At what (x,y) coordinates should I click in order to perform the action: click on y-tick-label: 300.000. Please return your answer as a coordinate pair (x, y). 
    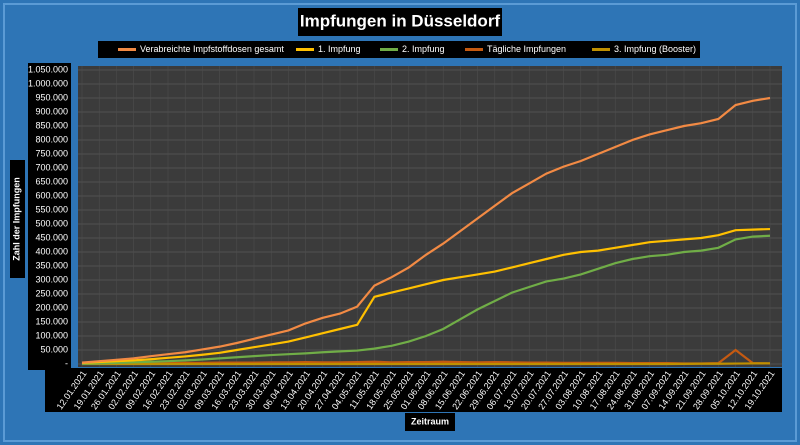
    Looking at the image, I should click on (51, 279).